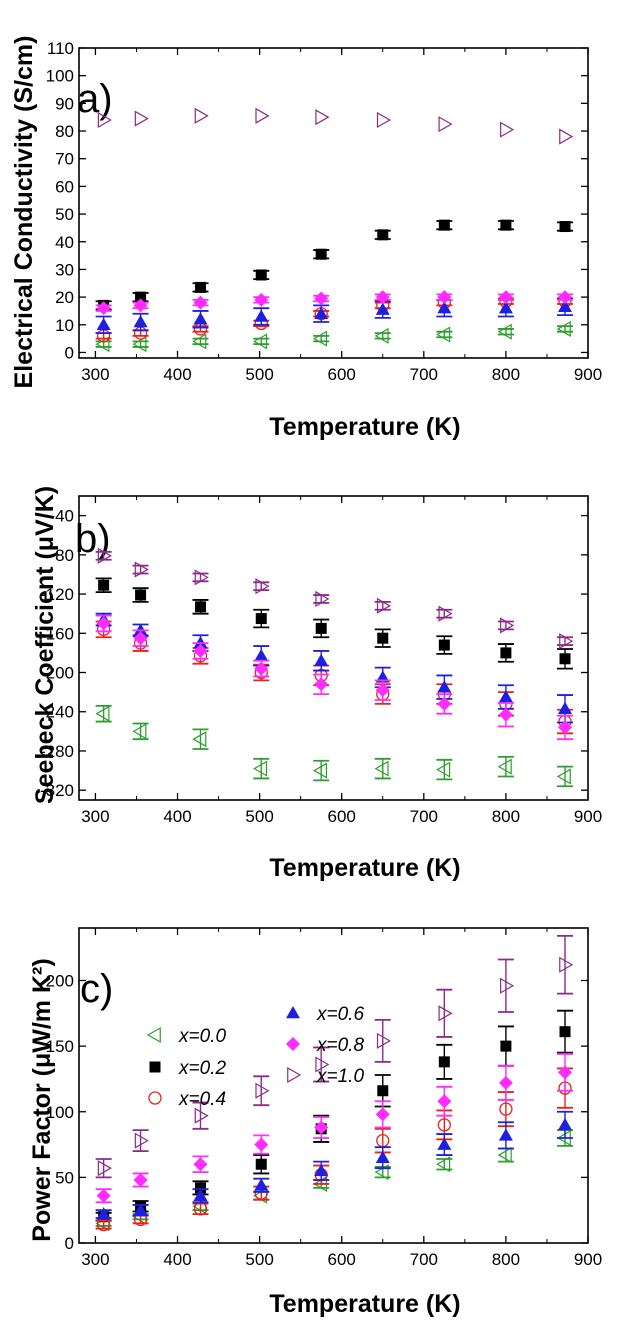 This screenshot has width=619, height=1333. Describe the element at coordinates (64, 103) in the screenshot. I see `y-tick-label: 90` at that location.